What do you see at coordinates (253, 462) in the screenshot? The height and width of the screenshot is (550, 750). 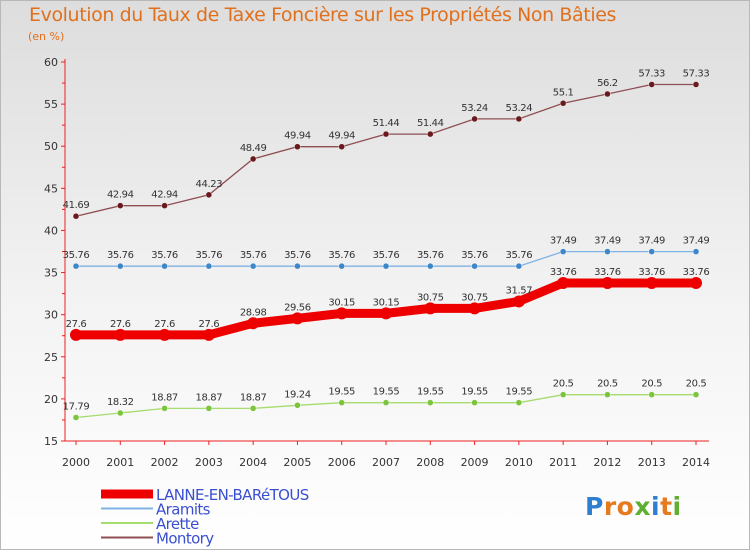 I see `x-tick-label: 2004` at bounding box center [253, 462].